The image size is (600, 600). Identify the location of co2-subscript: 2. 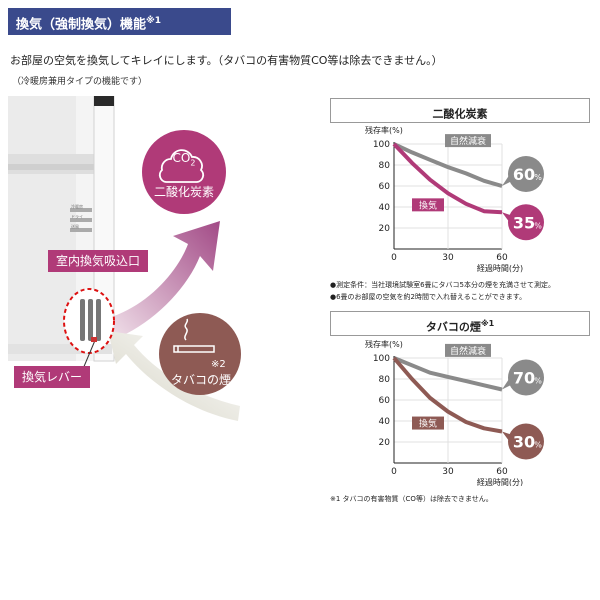
(193, 163).